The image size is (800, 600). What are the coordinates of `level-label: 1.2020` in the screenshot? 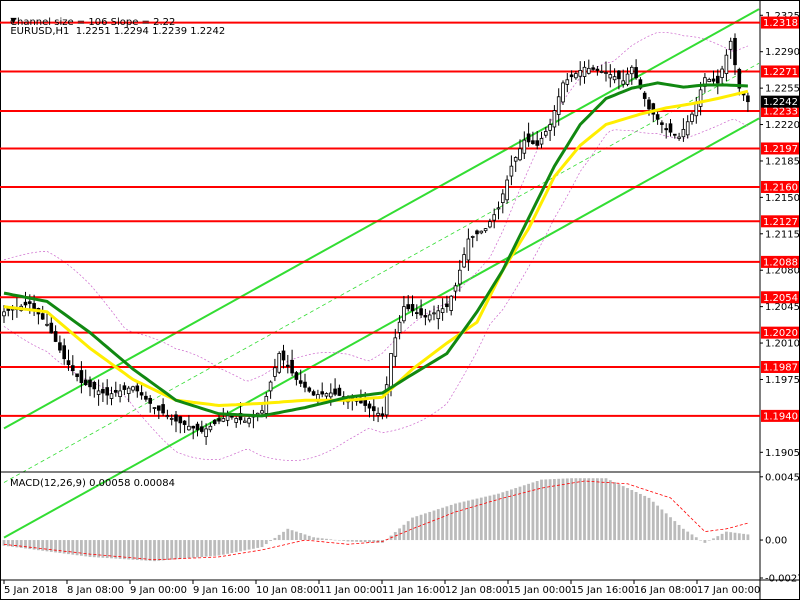 It's located at (780, 333).